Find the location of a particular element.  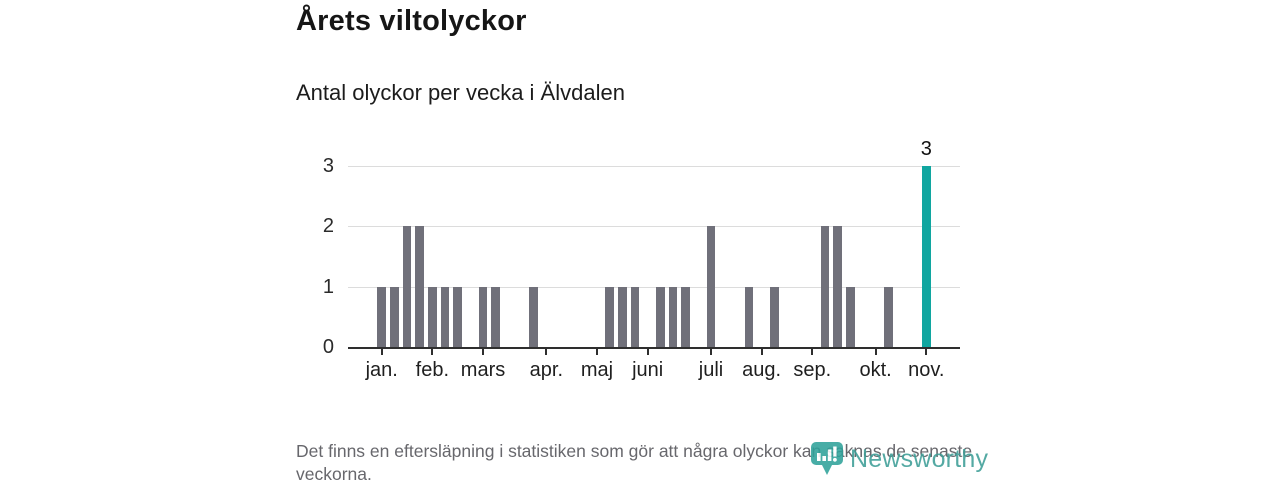

x-tick-okt is located at coordinates (875, 351).